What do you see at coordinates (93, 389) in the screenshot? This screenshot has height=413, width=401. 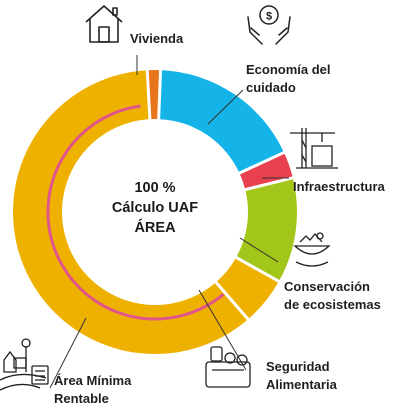 I see `label-area-minima: Área Mínima Rentable` at bounding box center [93, 389].